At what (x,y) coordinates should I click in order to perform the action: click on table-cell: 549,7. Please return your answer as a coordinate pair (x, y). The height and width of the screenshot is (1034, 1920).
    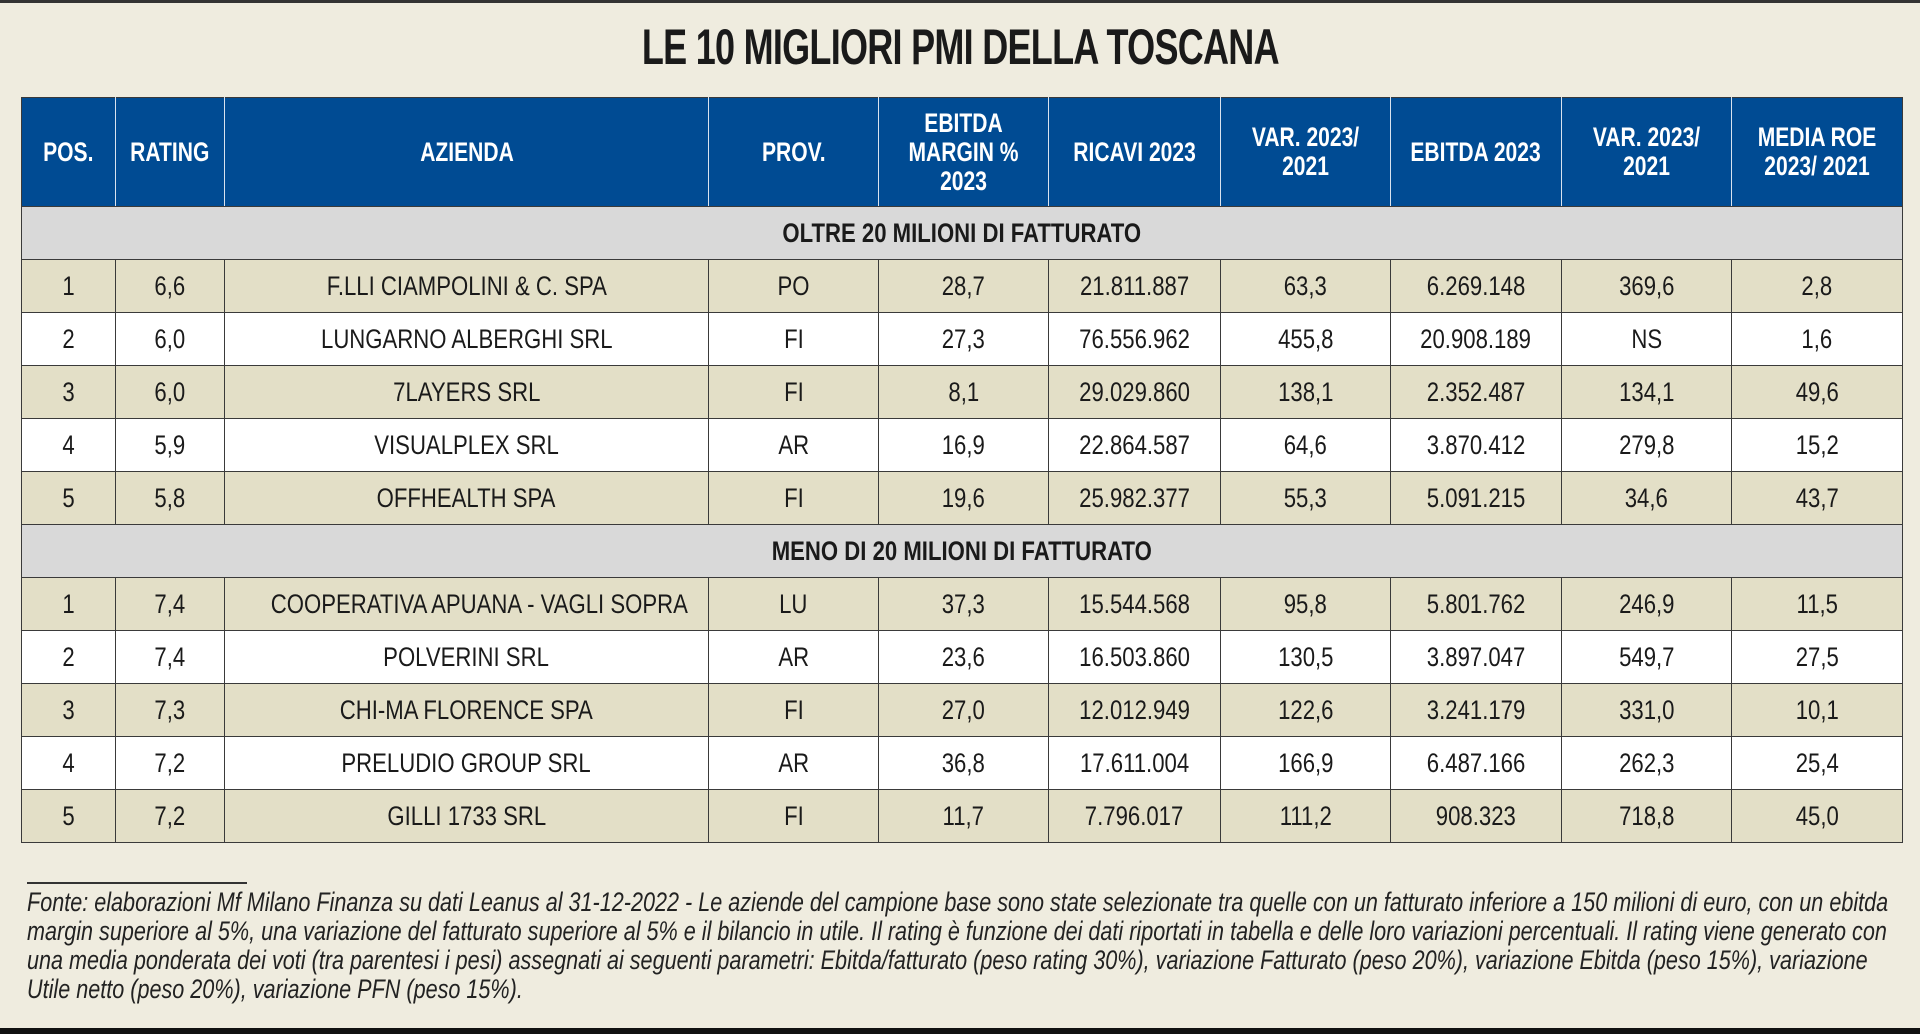
    Looking at the image, I should click on (1646, 657).